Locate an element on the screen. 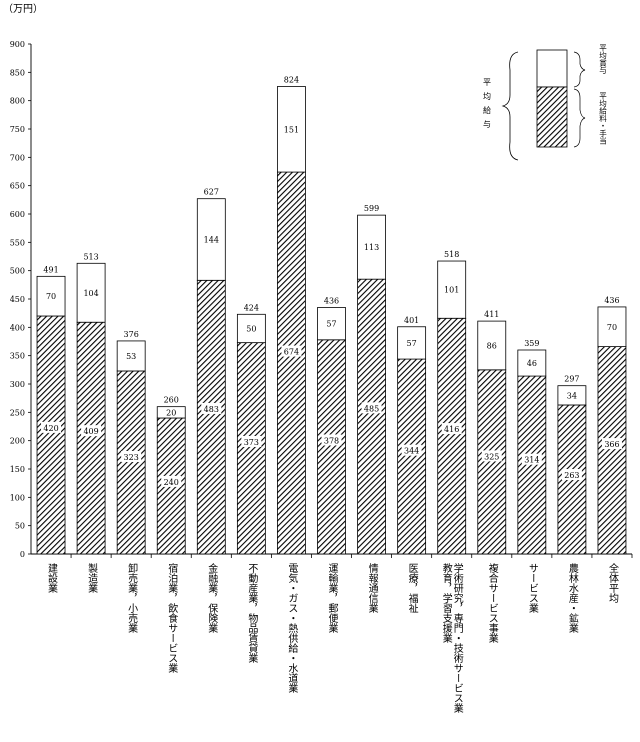 This screenshot has width=640, height=742. bonus-value-label: 144 is located at coordinates (211, 240).